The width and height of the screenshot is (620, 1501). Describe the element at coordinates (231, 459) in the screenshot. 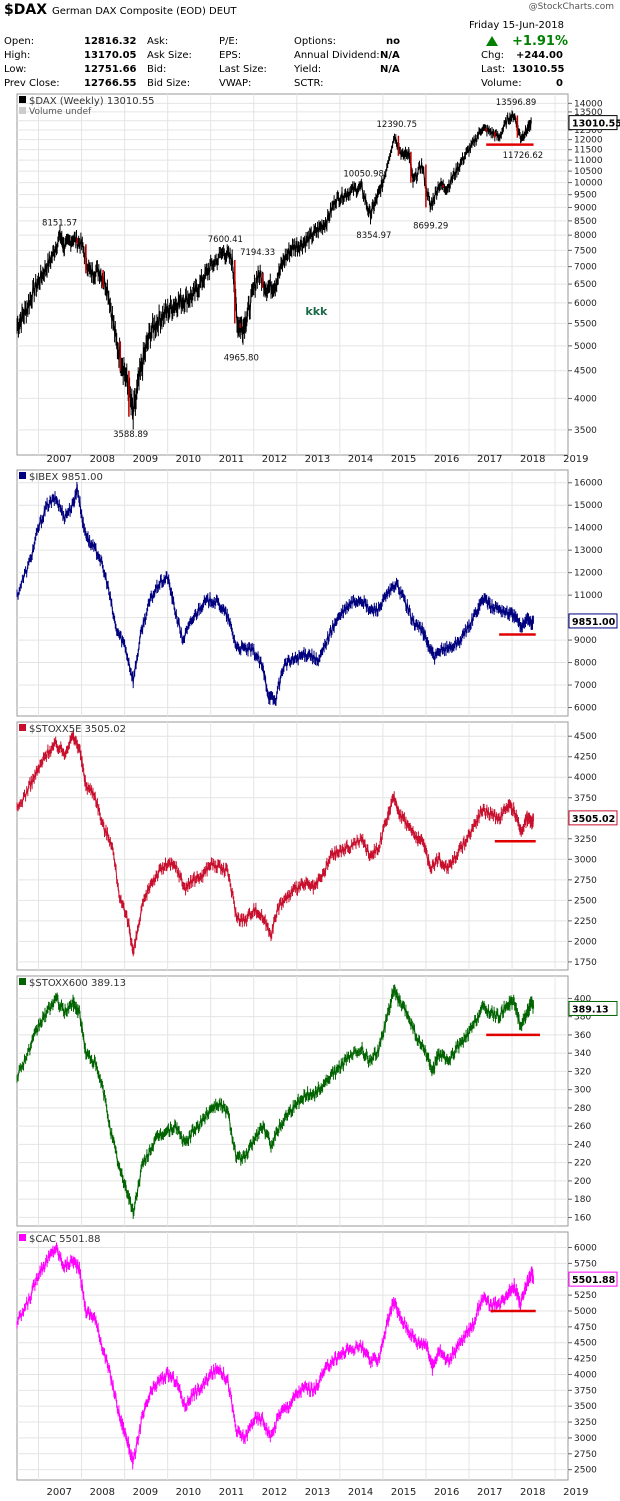

I see `x-tick-label: 2011` at that location.